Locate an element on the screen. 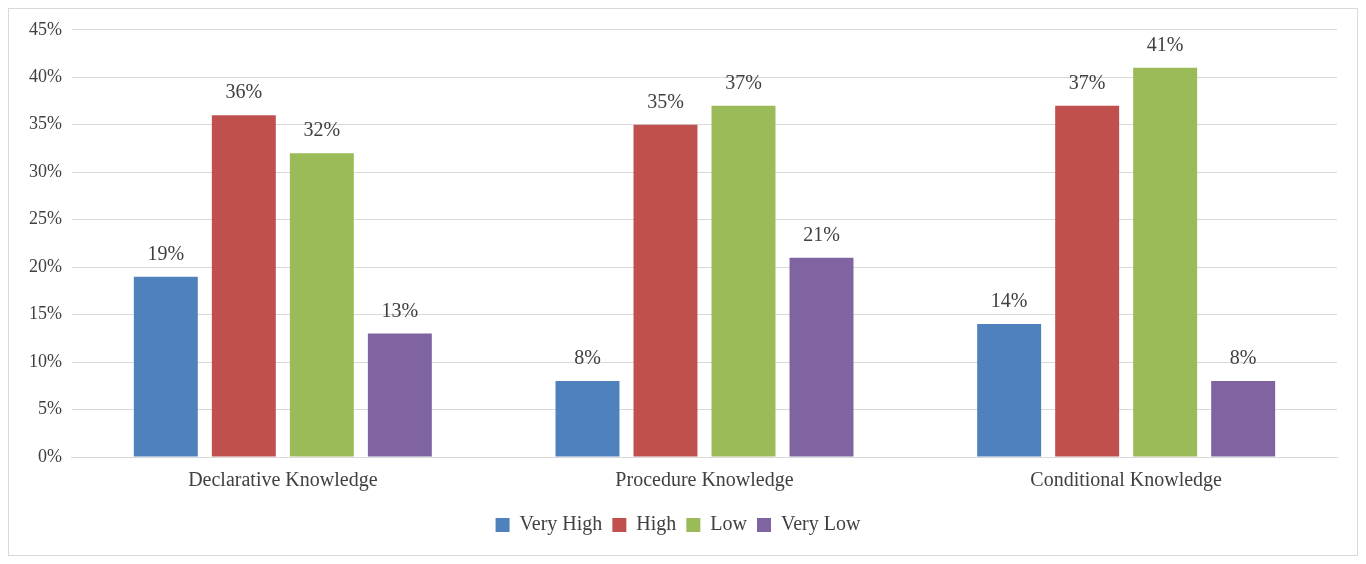  legend-label: Very High is located at coordinates (561, 524).